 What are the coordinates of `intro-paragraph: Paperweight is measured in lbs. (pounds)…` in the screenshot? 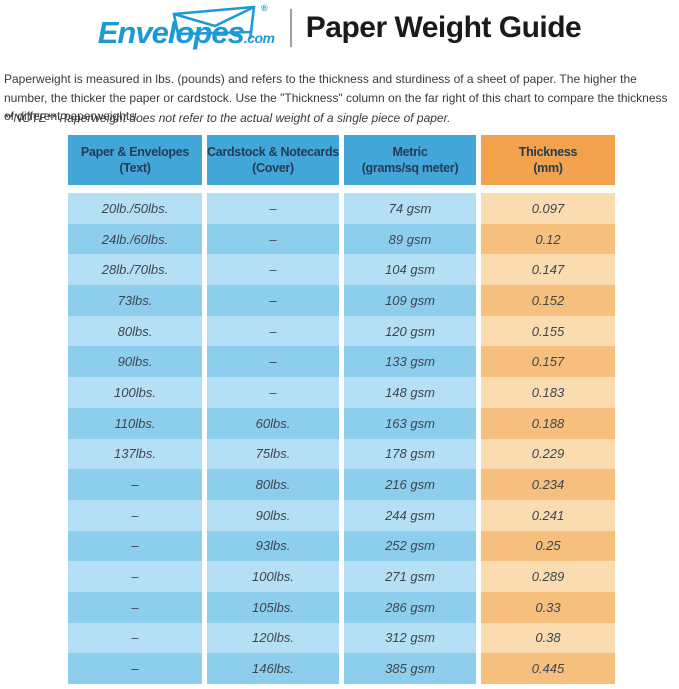 It's located at (336, 97).